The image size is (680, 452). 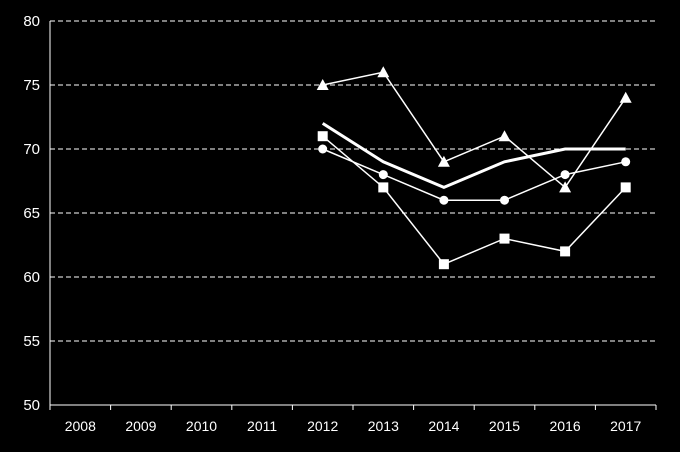 I want to click on x-tick-label-2008: 2008, so click(x=80, y=426).